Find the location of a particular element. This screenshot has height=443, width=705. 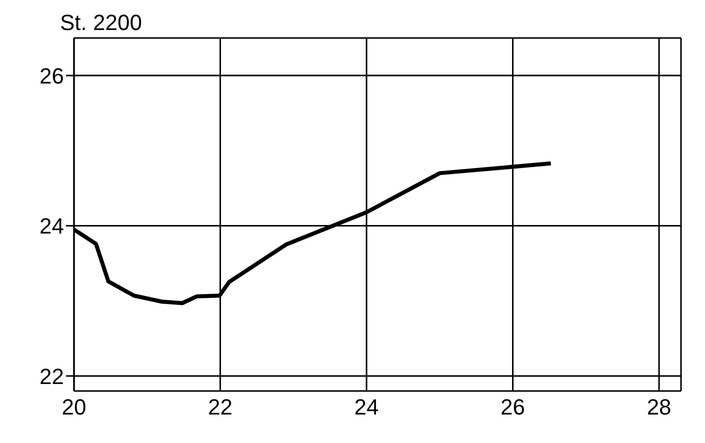

y-tick-label: 22 is located at coordinates (52, 376).